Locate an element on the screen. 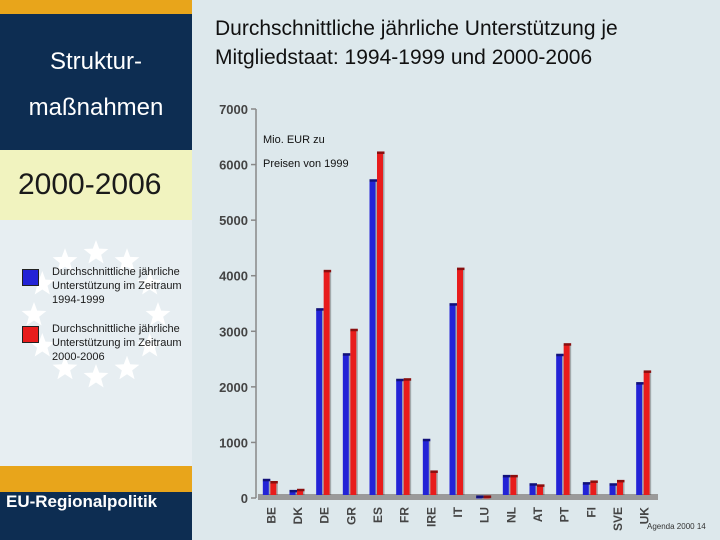  period-label: 2000-2006 is located at coordinates (90, 184).